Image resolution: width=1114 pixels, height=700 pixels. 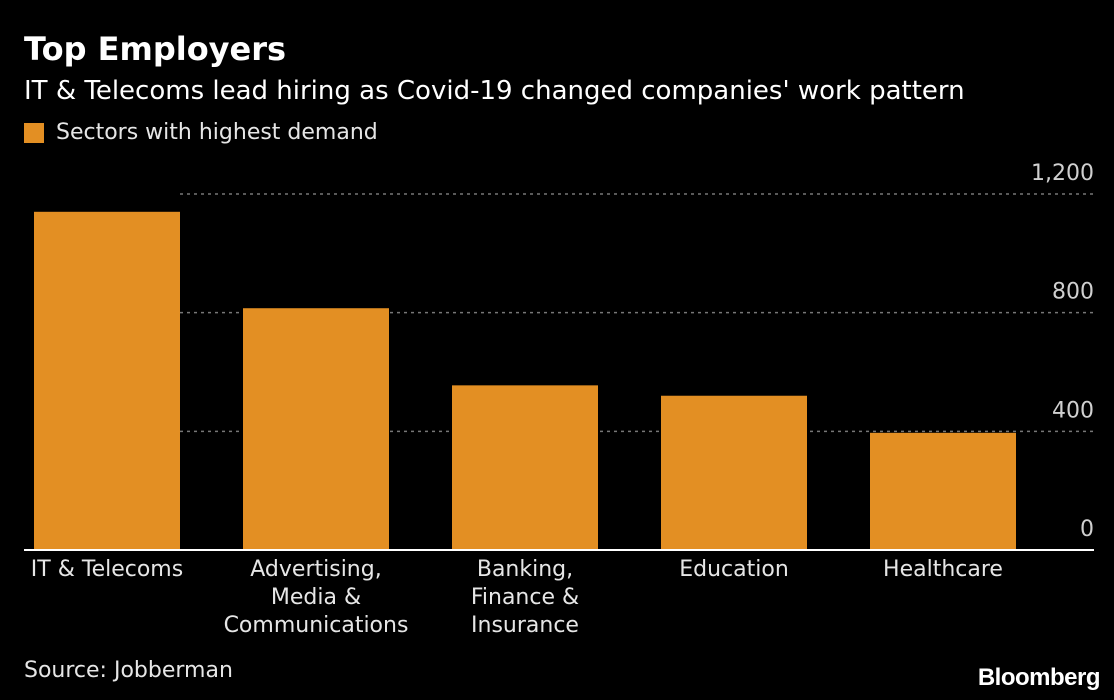 I want to click on source-note: Source: Jobberman, so click(x=128, y=670).